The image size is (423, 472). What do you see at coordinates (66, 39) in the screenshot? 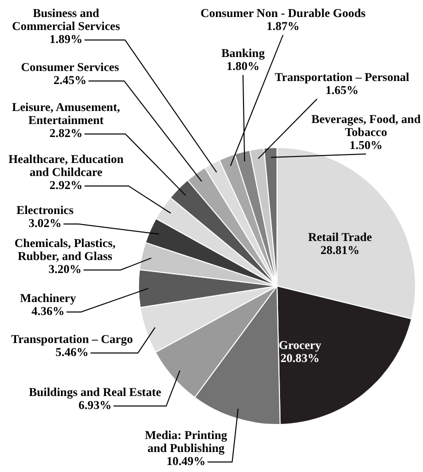
I see `data-label: 1.89%` at bounding box center [66, 39].